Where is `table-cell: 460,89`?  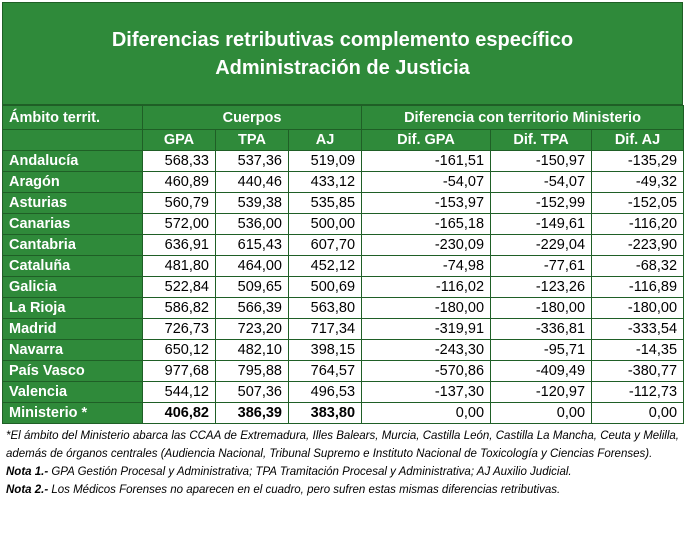
table-cell: 460,89 is located at coordinates (179, 182).